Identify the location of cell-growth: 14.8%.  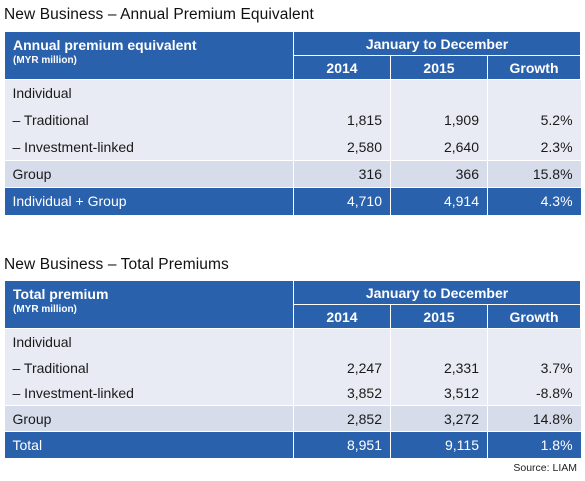
(533, 418).